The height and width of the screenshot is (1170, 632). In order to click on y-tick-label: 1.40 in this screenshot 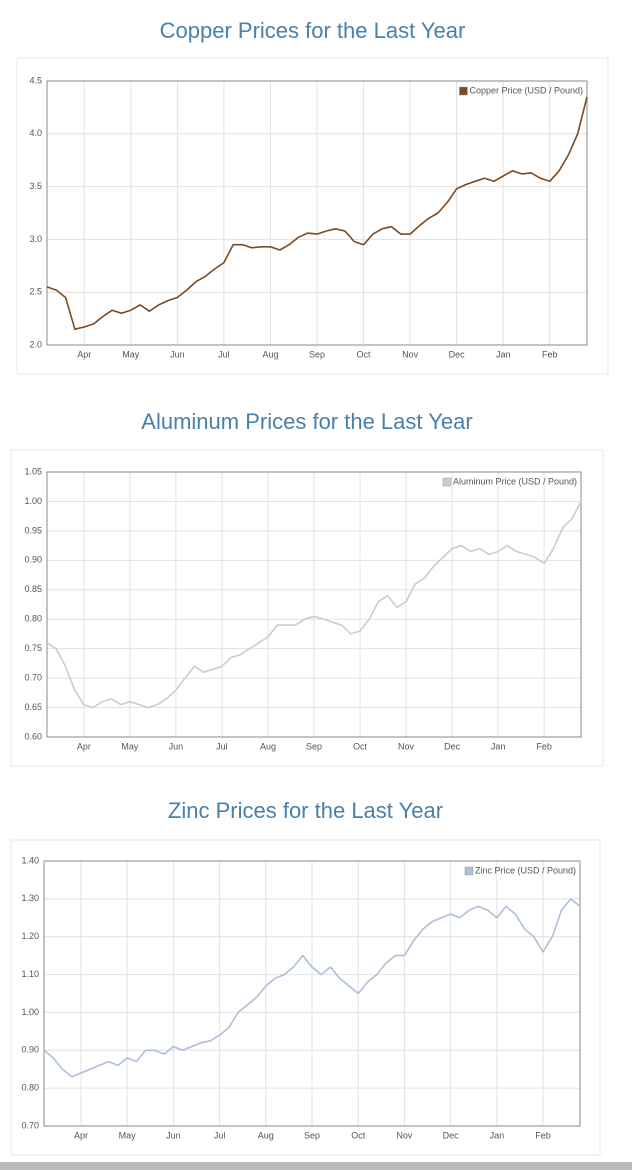, I will do `click(30, 860)`.